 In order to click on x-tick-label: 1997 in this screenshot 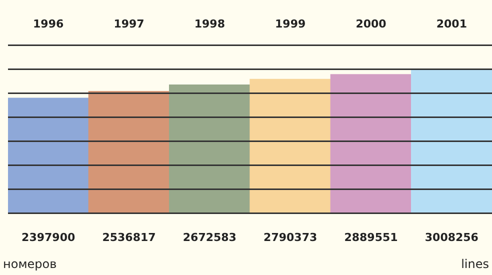, I will do `click(129, 23)`.